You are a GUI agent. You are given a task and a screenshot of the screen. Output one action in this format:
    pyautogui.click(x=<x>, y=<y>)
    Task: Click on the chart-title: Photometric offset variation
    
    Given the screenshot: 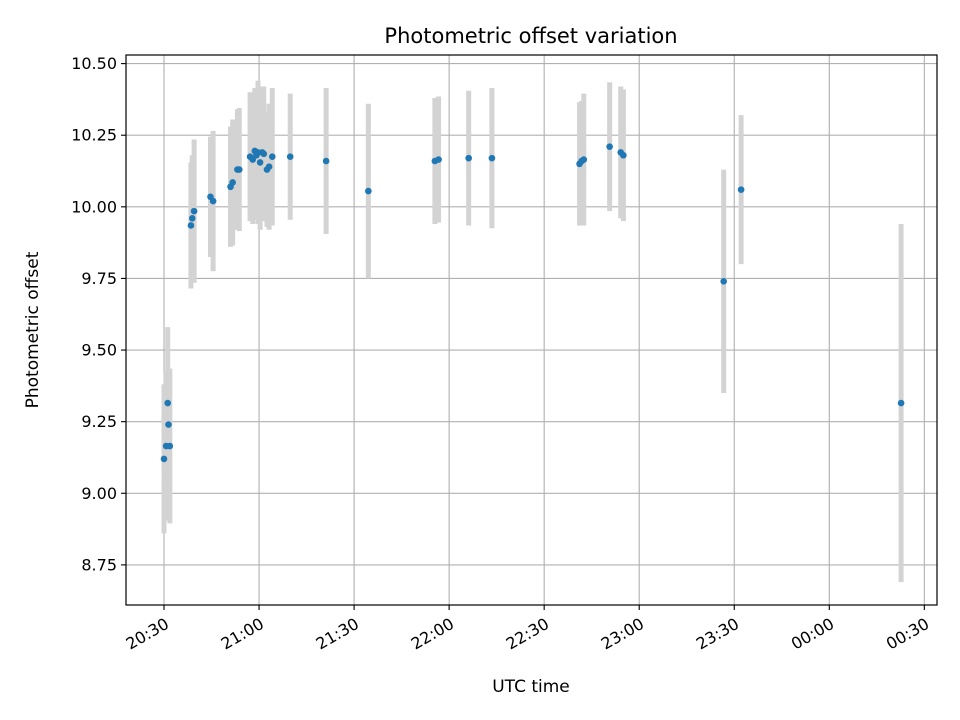 What is the action you would take?
    pyautogui.click(x=530, y=36)
    